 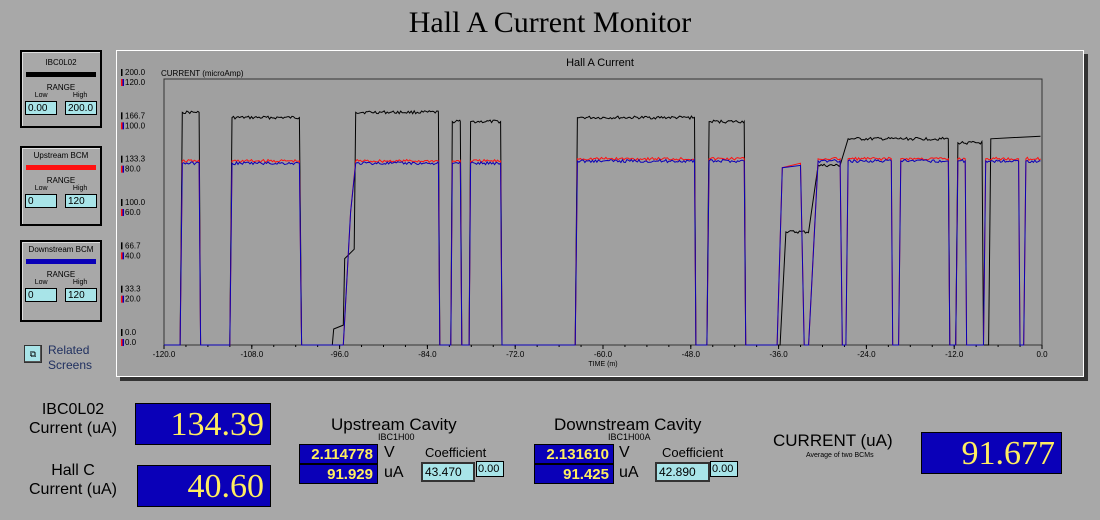 What do you see at coordinates (456, 452) in the screenshot?
I see `upstream-coef-label: Coefficient` at bounding box center [456, 452].